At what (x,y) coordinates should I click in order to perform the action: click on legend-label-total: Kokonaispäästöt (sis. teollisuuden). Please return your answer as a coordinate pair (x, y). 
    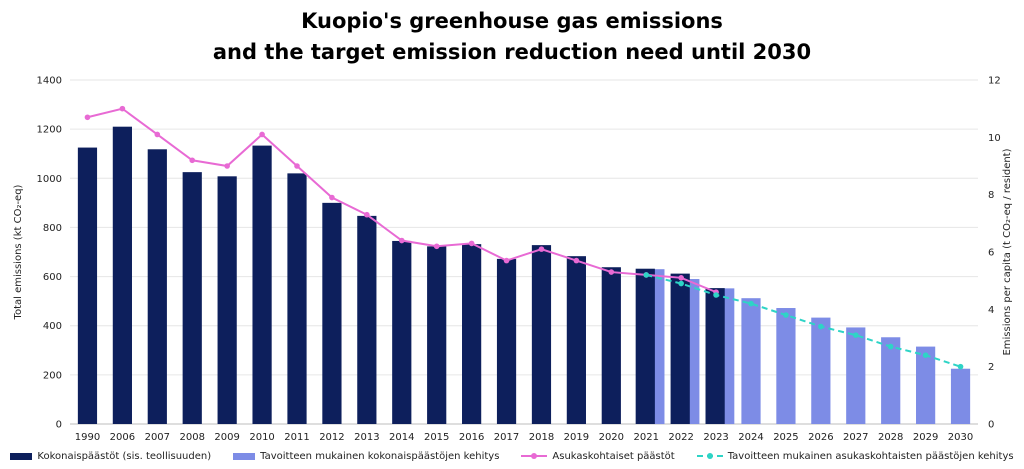
    Looking at the image, I should click on (124, 456).